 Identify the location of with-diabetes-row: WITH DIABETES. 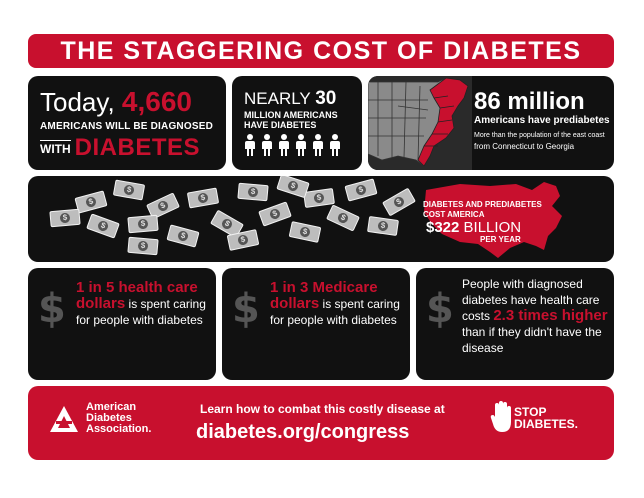
(120, 148).